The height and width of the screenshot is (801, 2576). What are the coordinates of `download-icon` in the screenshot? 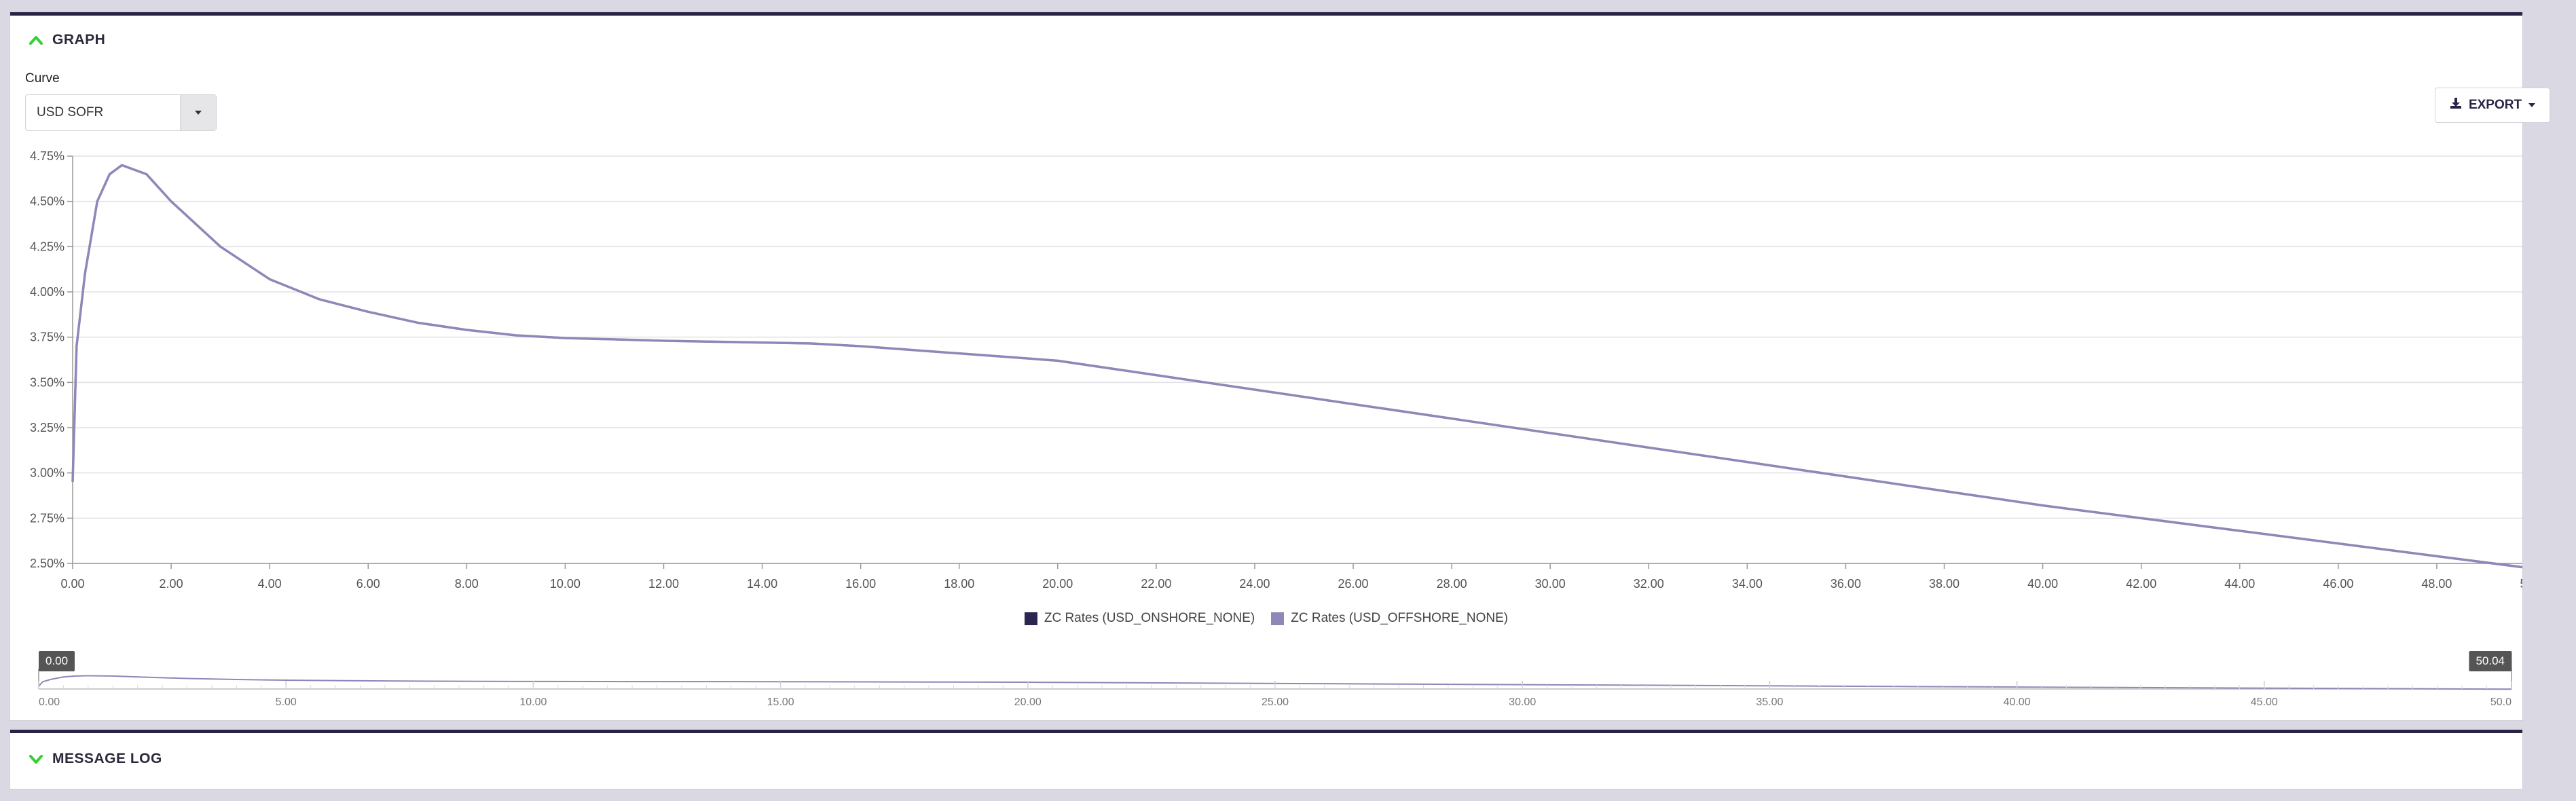 It's located at (2456, 105).